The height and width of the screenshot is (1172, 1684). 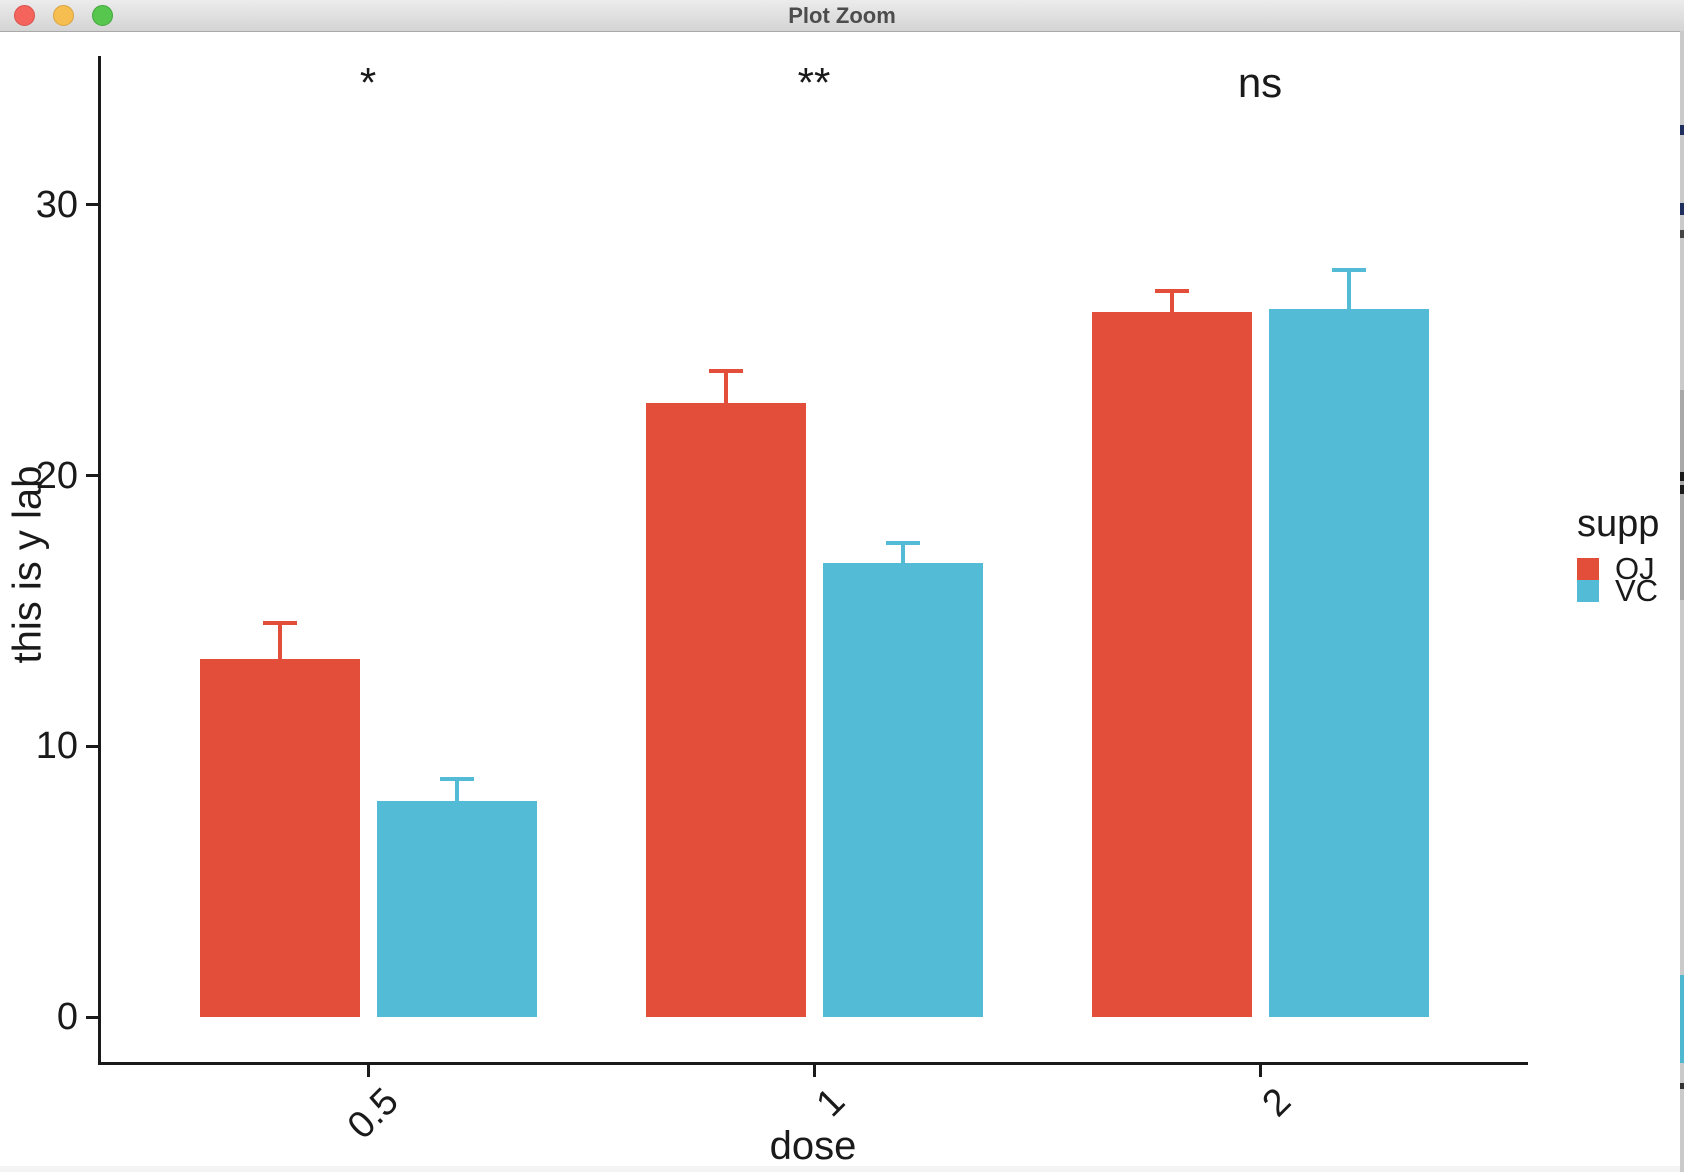 I want to click on window-title: Plot Zoom, so click(x=842, y=15).